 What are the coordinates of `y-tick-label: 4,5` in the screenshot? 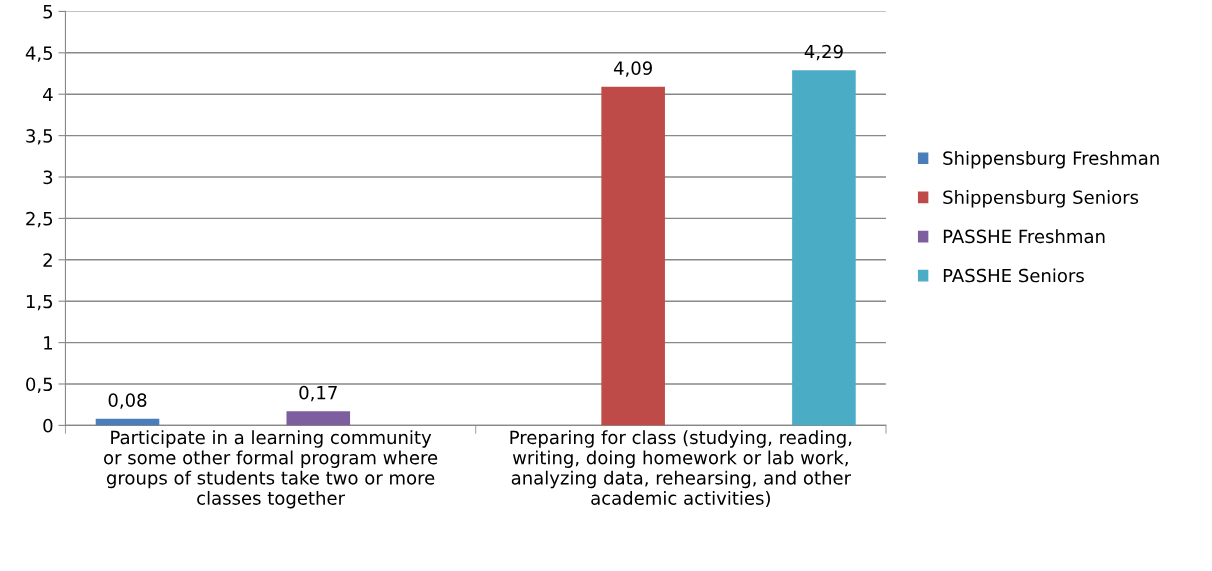 It's located at (39, 54).